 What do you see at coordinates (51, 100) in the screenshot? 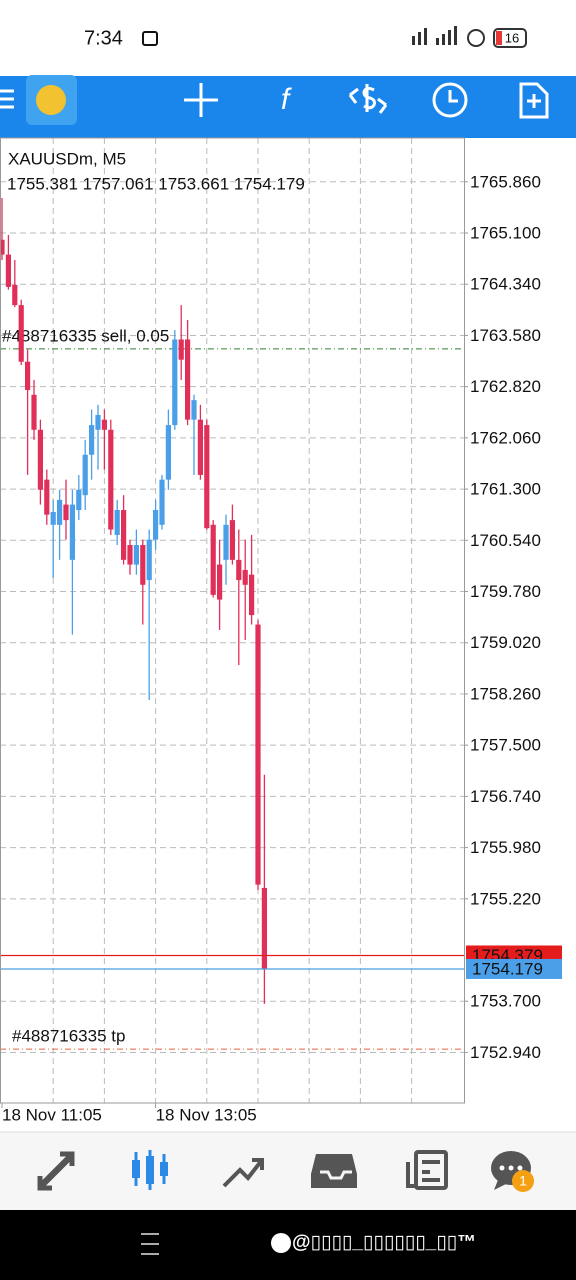
I see `app-logo-mark` at bounding box center [51, 100].